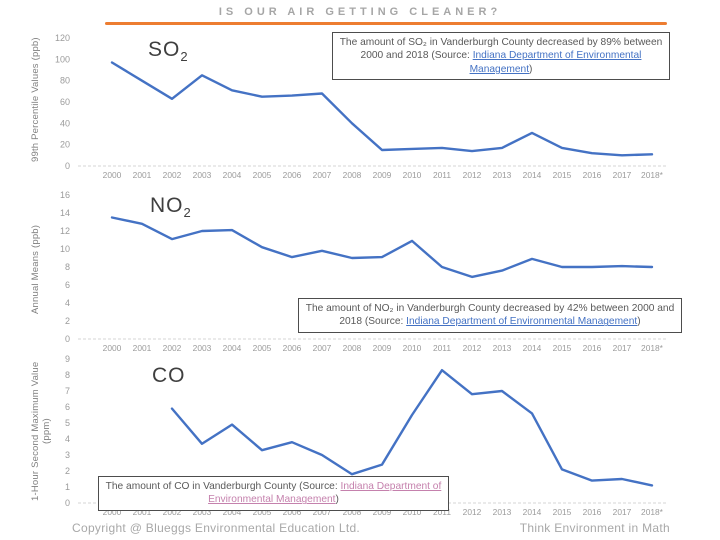  What do you see at coordinates (292, 348) in the screenshot?
I see `no2-x-tick-label: 2006` at bounding box center [292, 348].